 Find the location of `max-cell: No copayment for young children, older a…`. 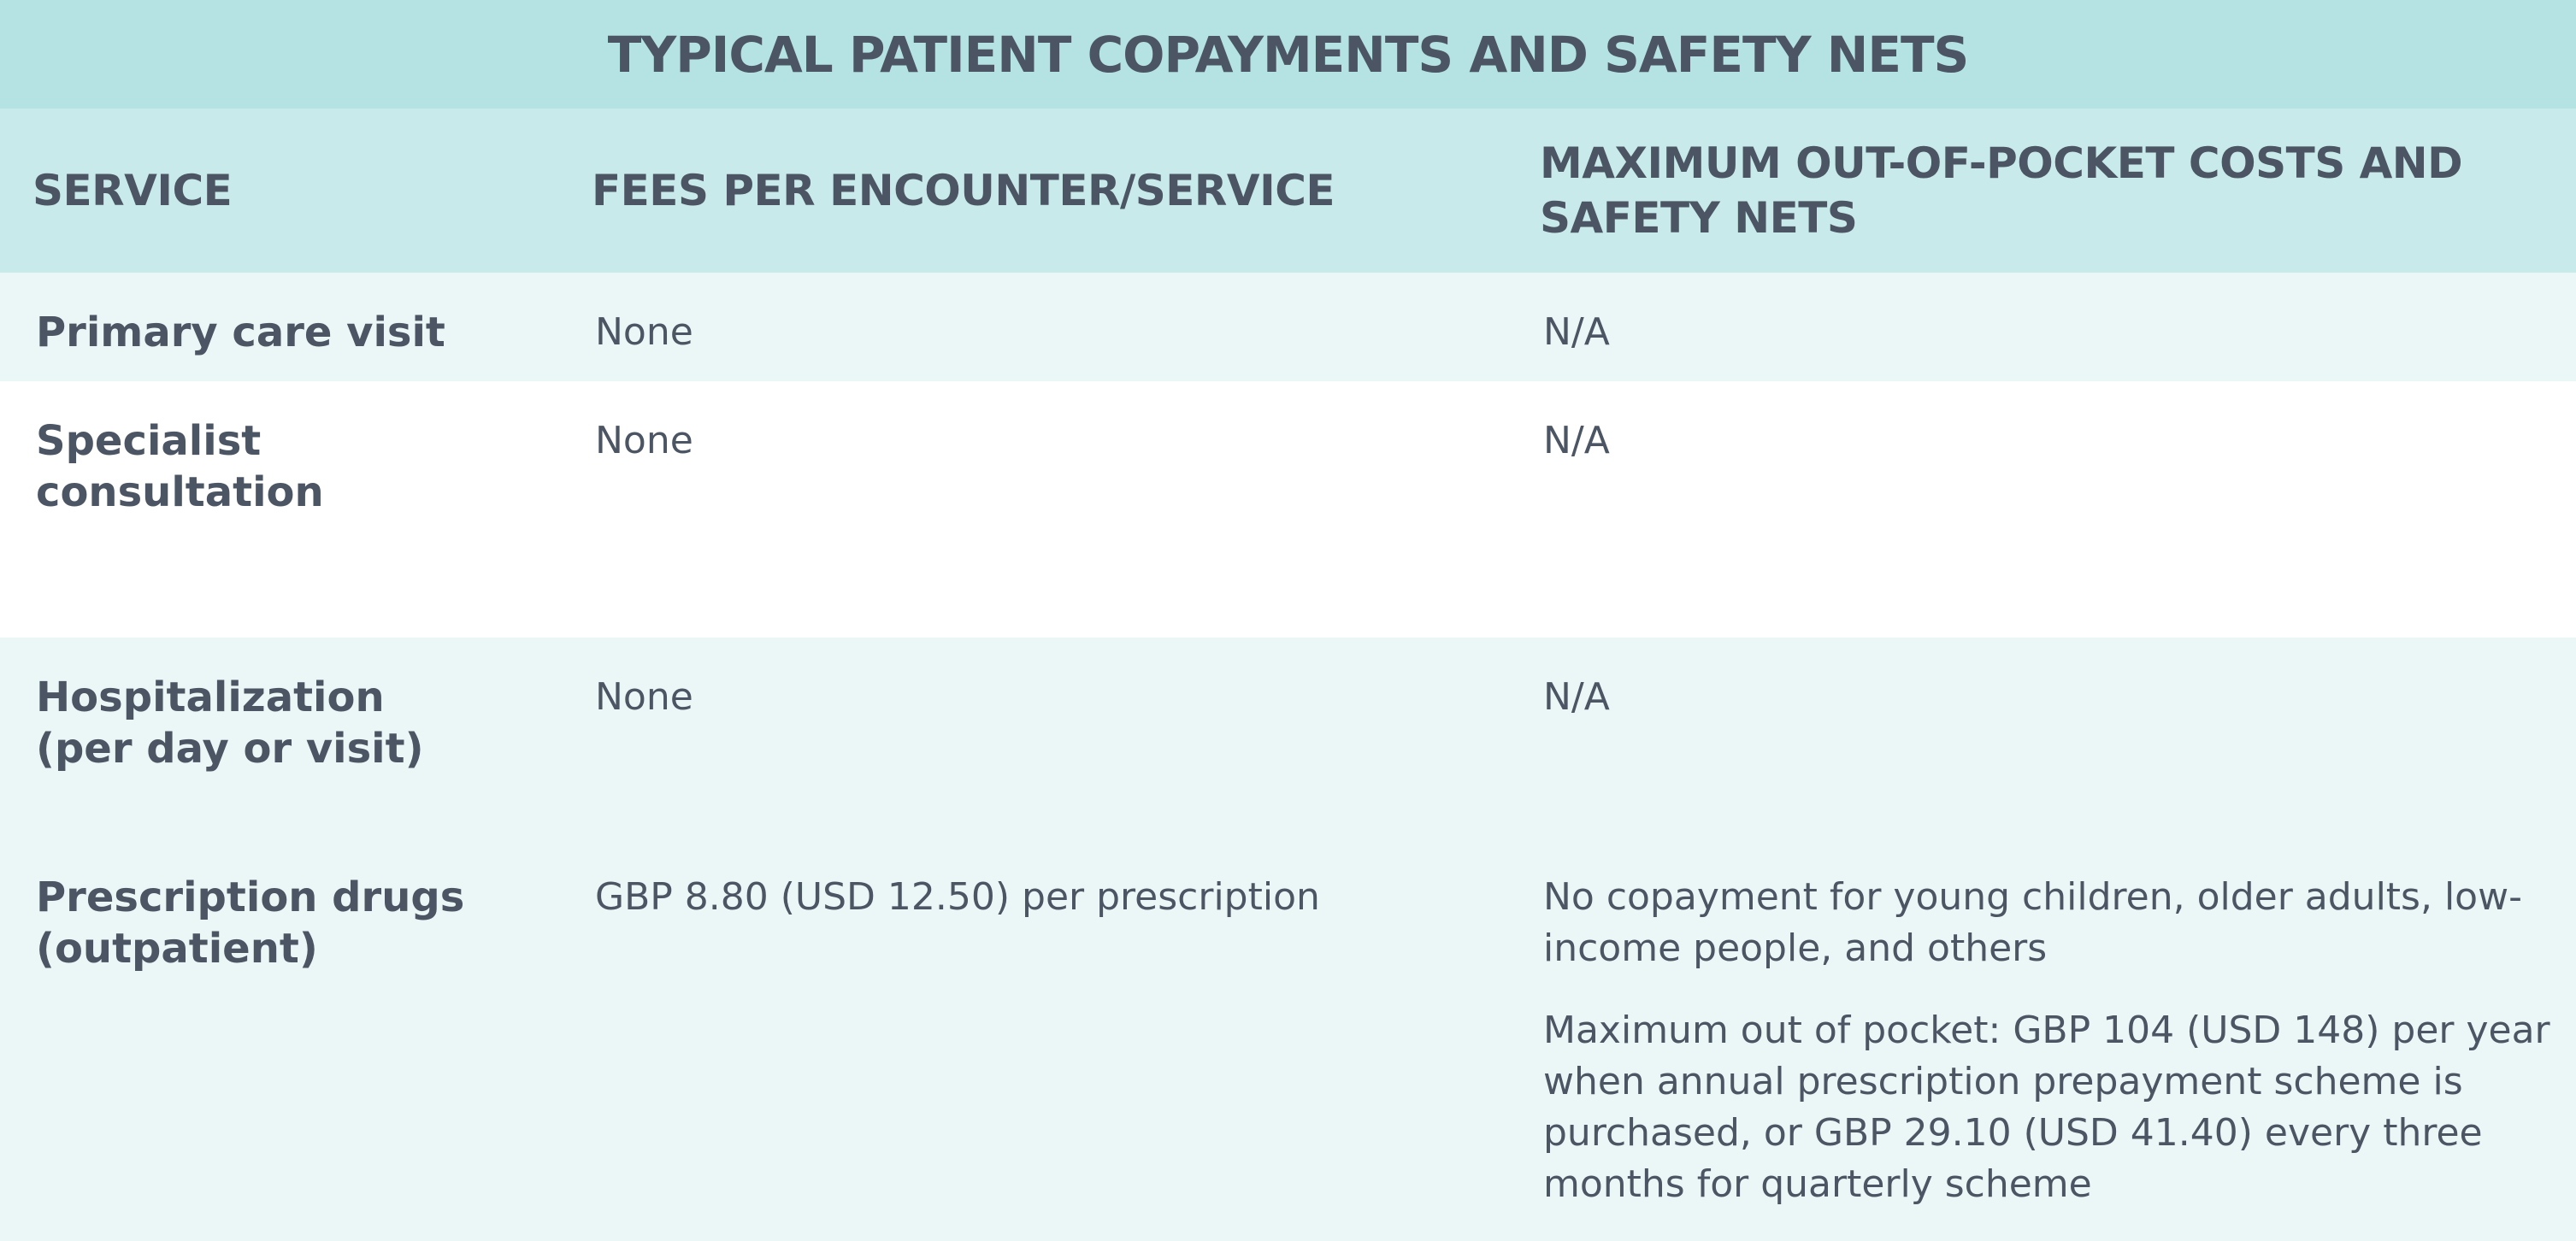

max-cell: No copayment for young children, older a… is located at coordinates (2047, 1056).